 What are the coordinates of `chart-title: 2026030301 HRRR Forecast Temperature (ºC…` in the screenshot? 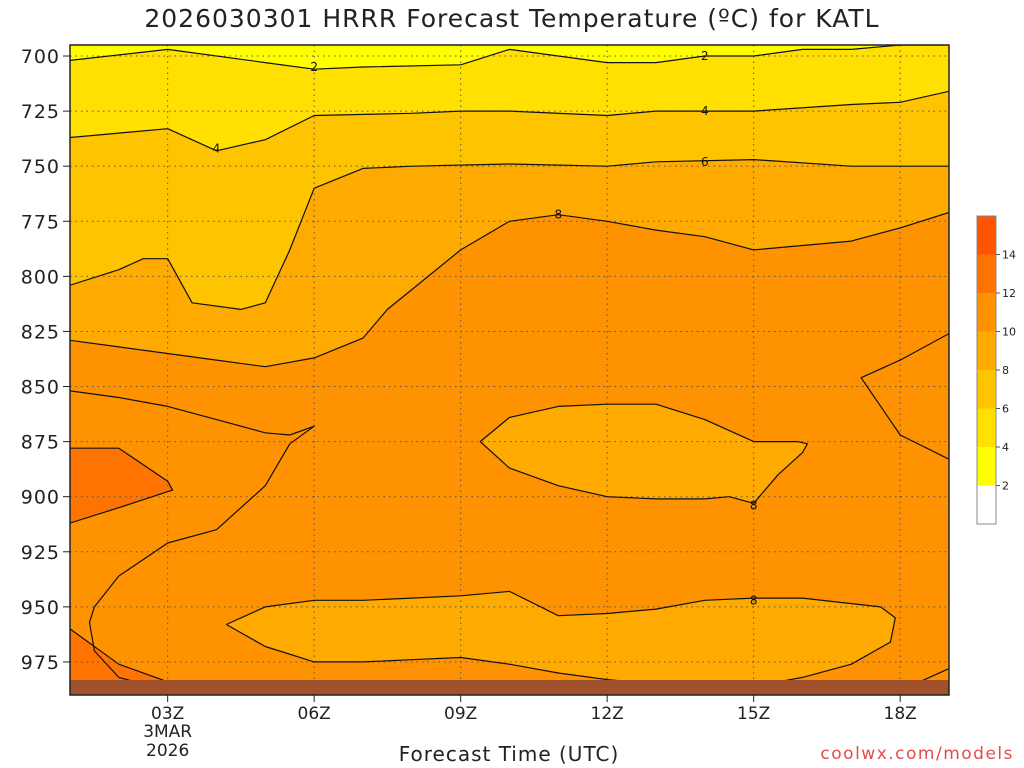 It's located at (512, 18).